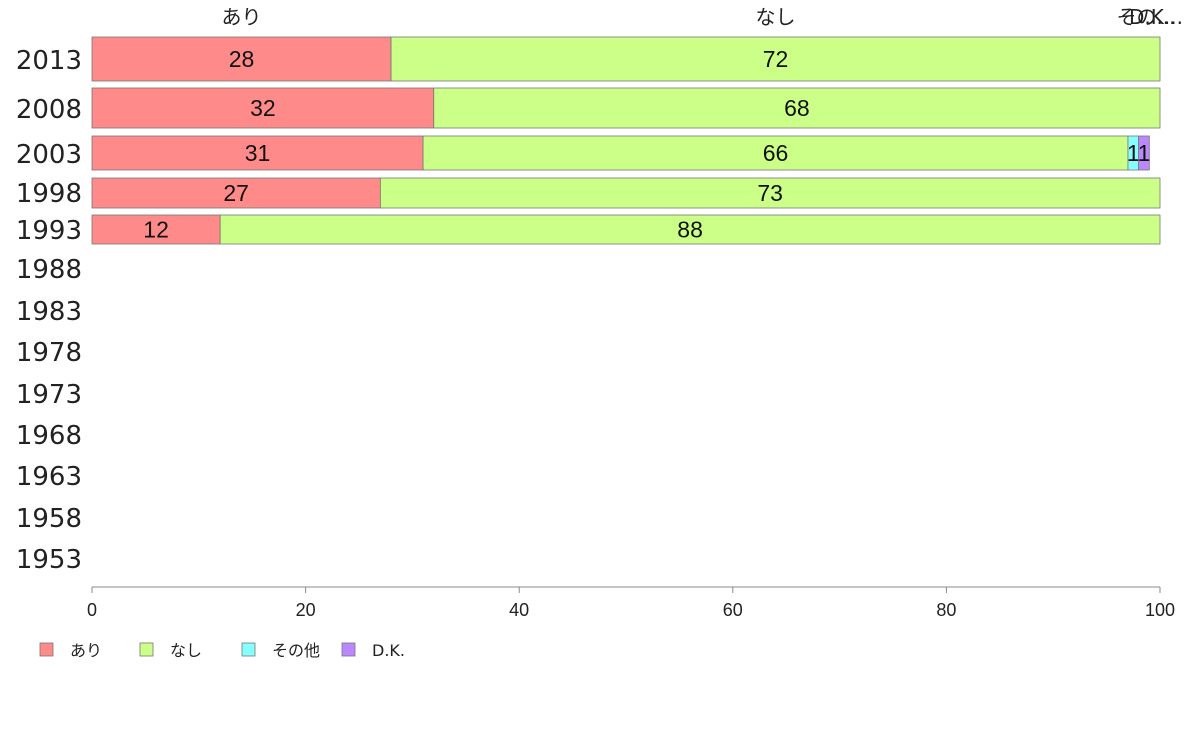  Describe the element at coordinates (242, 17) in the screenshot. I see `top-label-0: あり` at that location.